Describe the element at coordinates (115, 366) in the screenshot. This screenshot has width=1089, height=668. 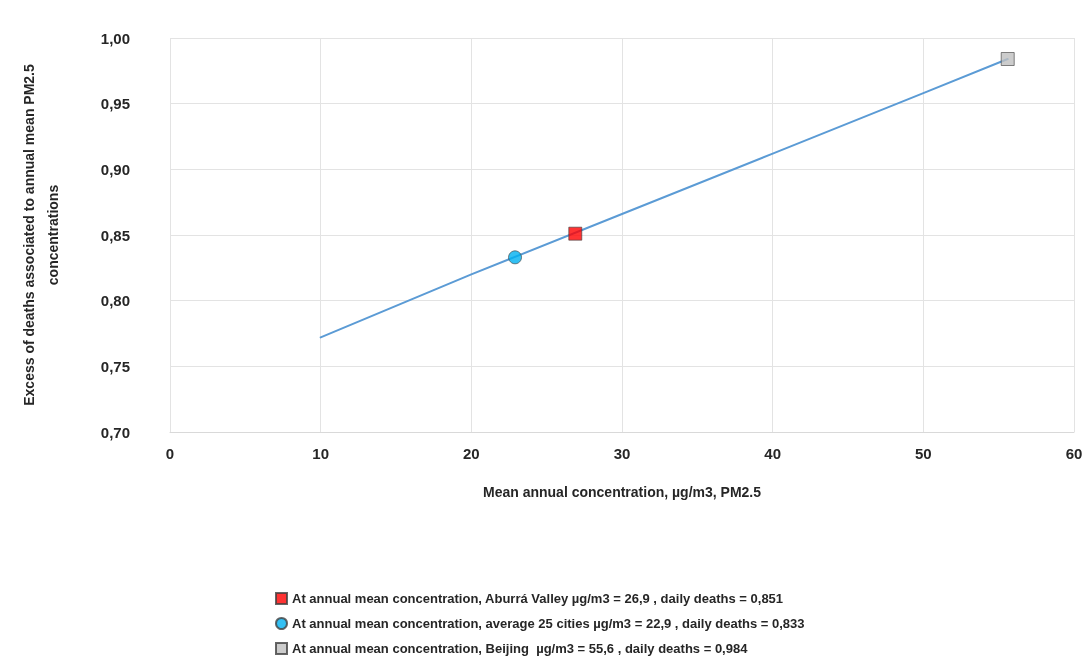
I see `y-tick-label: 0,75` at that location.